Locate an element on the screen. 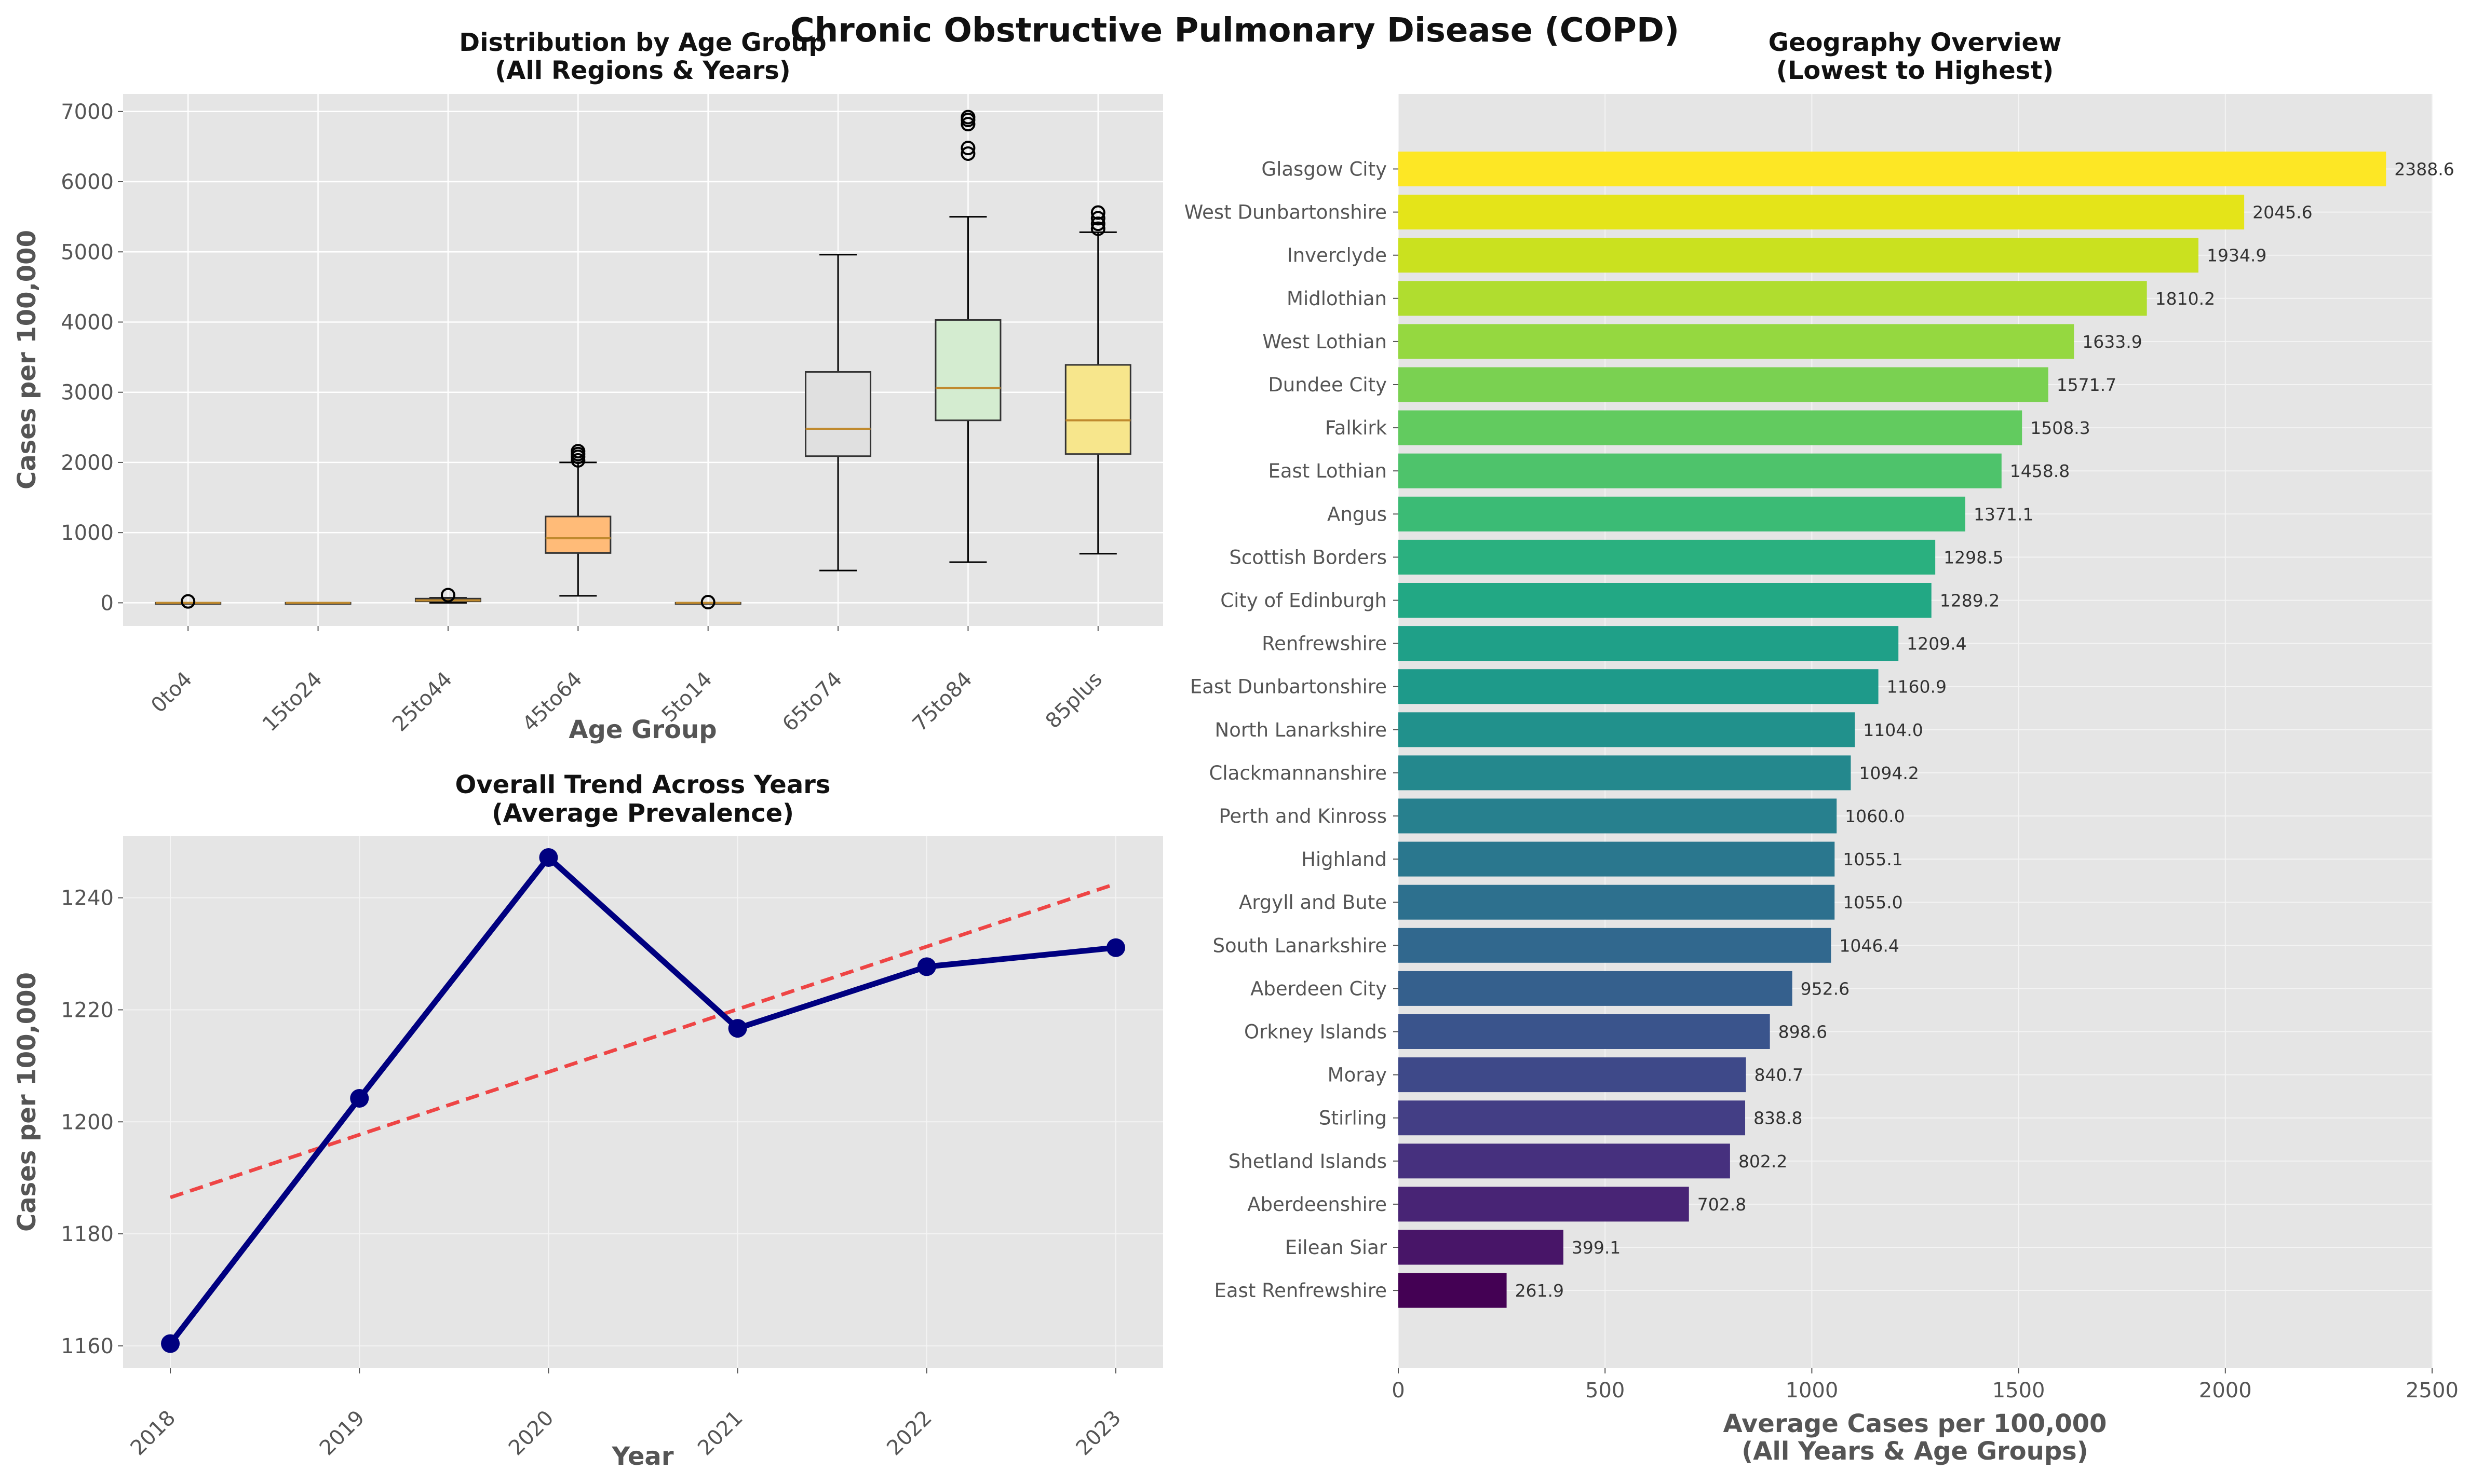 This screenshot has width=2470, height=1484. box-ytick-label: 1000 is located at coordinates (87, 533).